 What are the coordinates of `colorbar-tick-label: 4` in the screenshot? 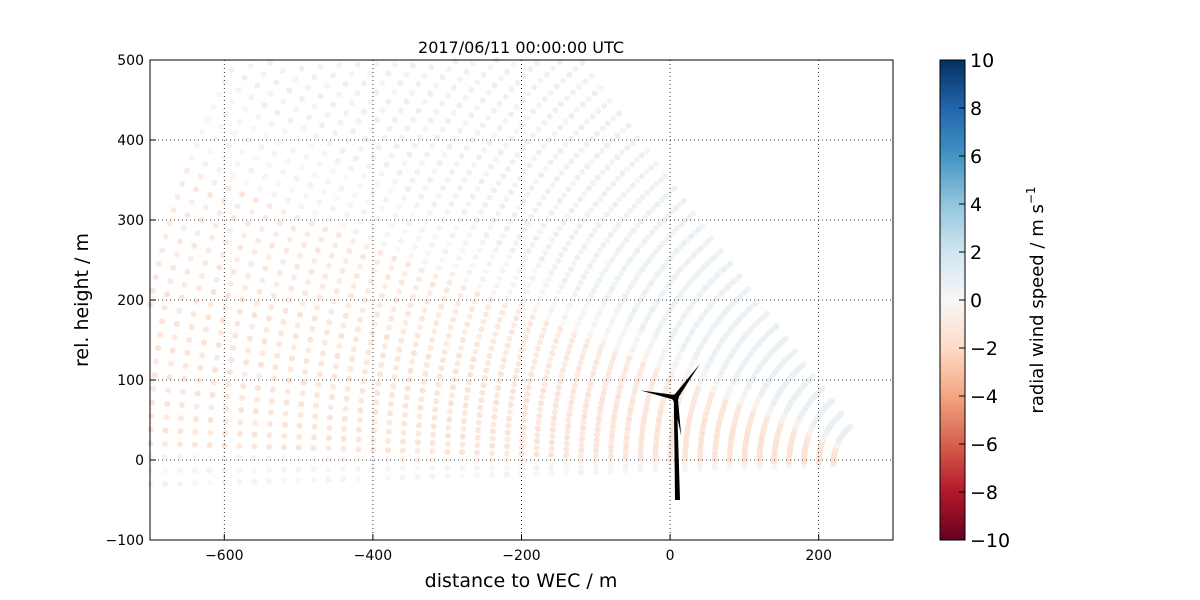 It's located at (976, 205).